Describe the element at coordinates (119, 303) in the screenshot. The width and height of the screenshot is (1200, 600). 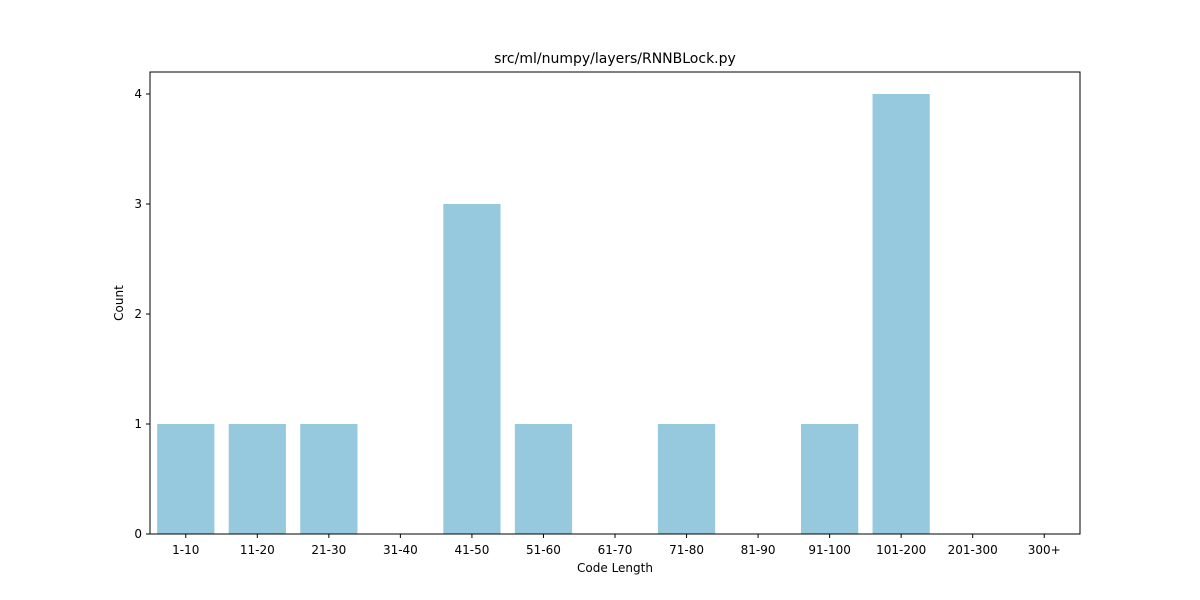
I see `y-axis-label: Count` at that location.